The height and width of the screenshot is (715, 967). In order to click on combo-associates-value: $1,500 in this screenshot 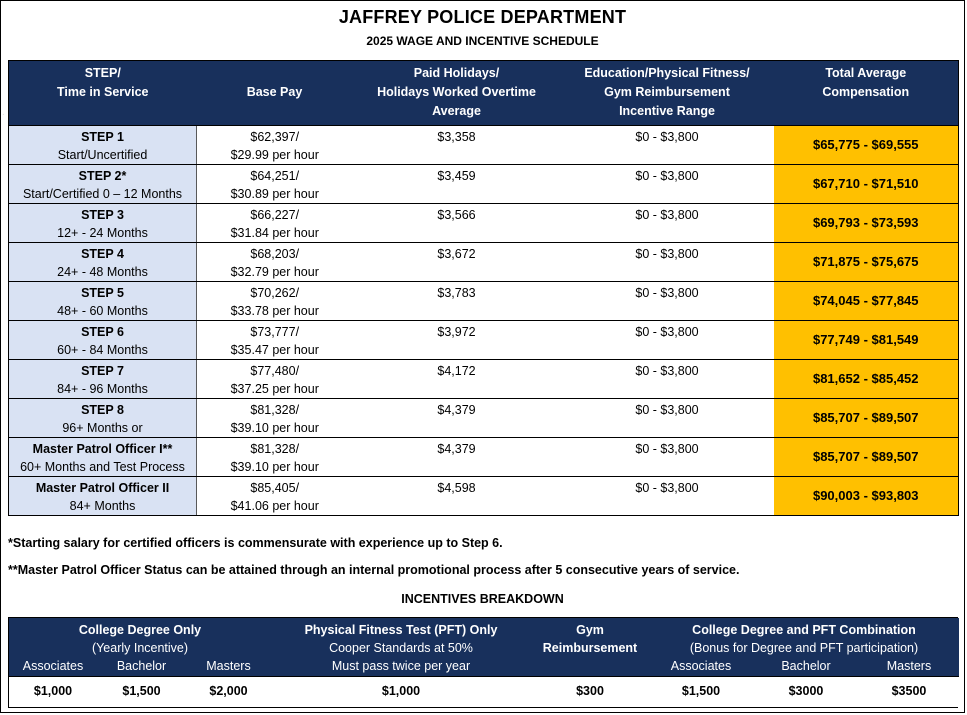, I will do `click(701, 691)`.